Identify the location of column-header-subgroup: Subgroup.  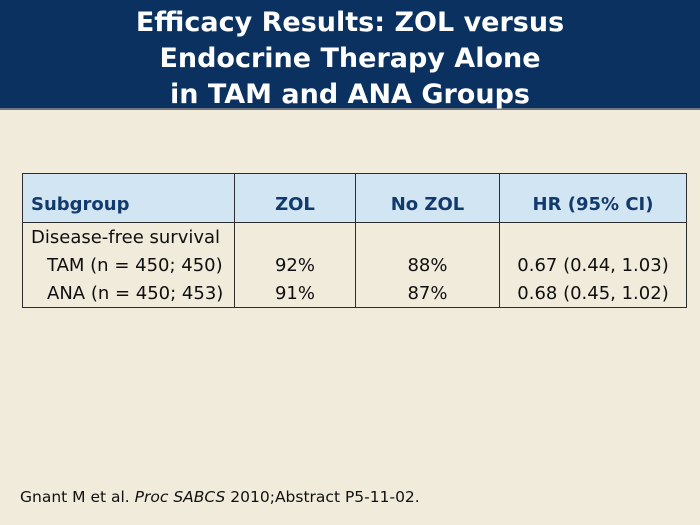
(128, 198).